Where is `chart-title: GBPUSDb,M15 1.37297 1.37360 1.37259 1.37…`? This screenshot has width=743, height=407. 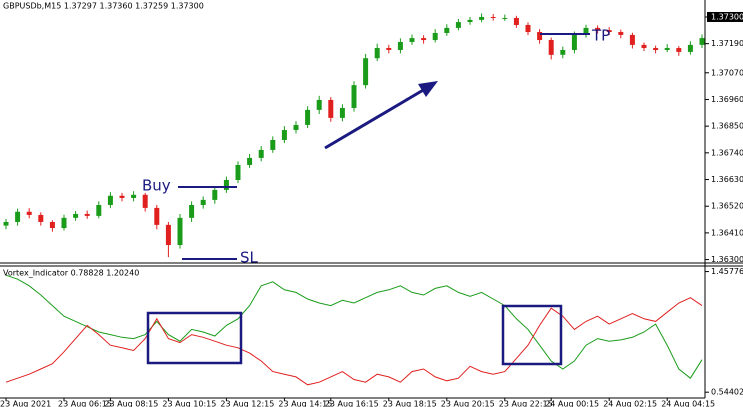 chart-title: GBPUSDb,M15 1.37297 1.37360 1.37259 1.37… is located at coordinates (103, 6).